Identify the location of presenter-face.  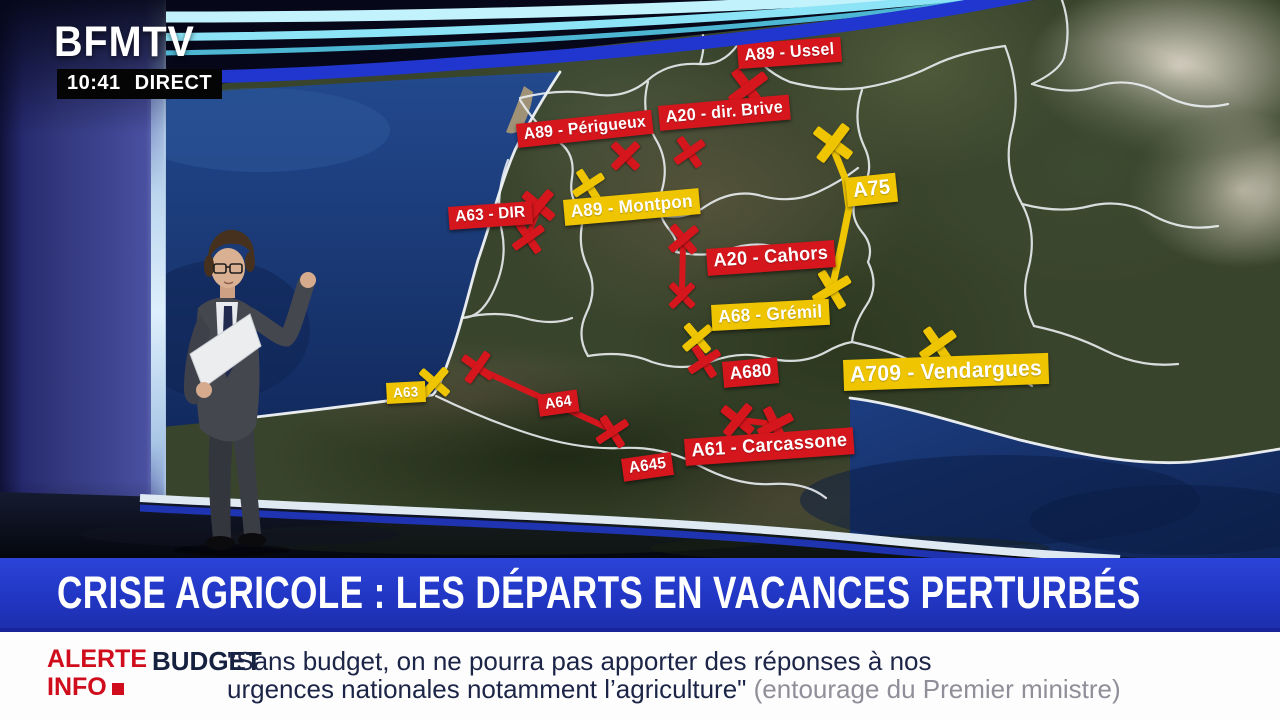
(228, 268).